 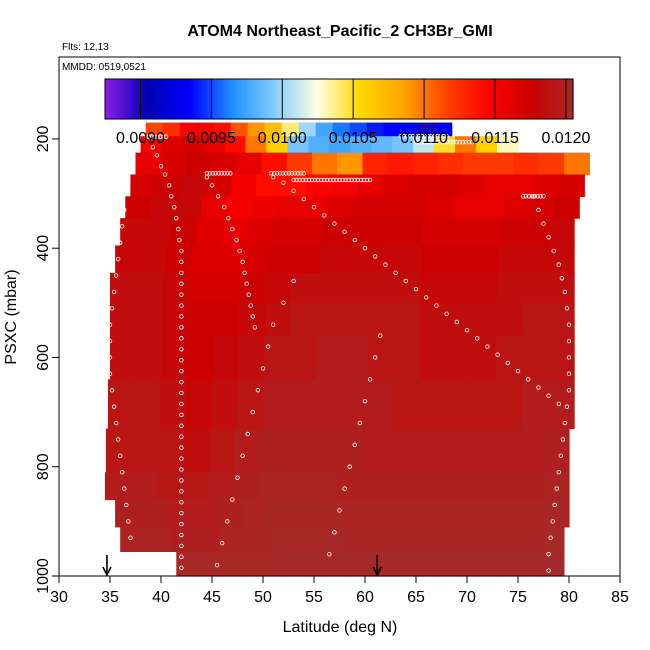 What do you see at coordinates (314, 597) in the screenshot?
I see `x-tick-label: 55` at bounding box center [314, 597].